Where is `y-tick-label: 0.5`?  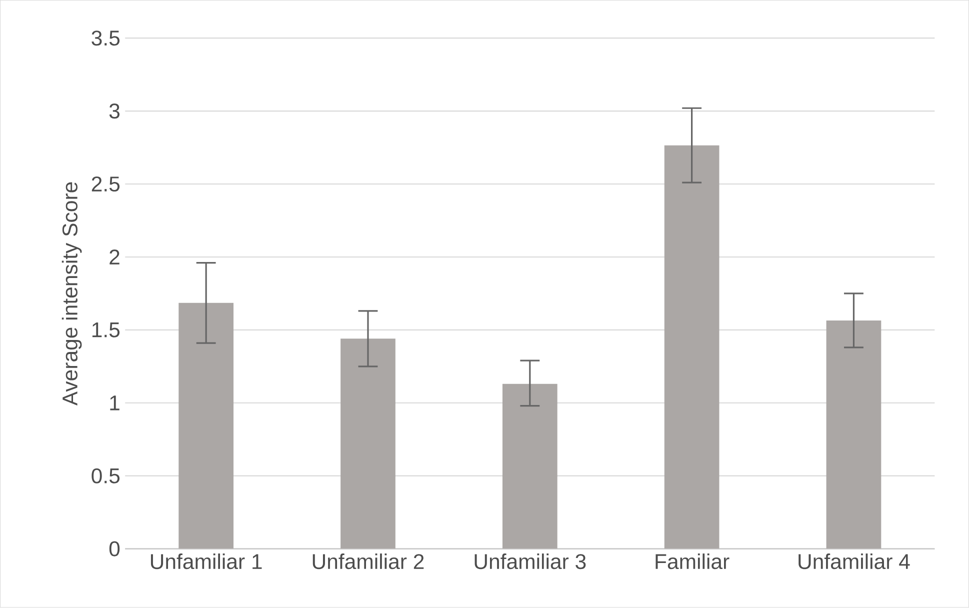
y-tick-label: 0.5 is located at coordinates (106, 476).